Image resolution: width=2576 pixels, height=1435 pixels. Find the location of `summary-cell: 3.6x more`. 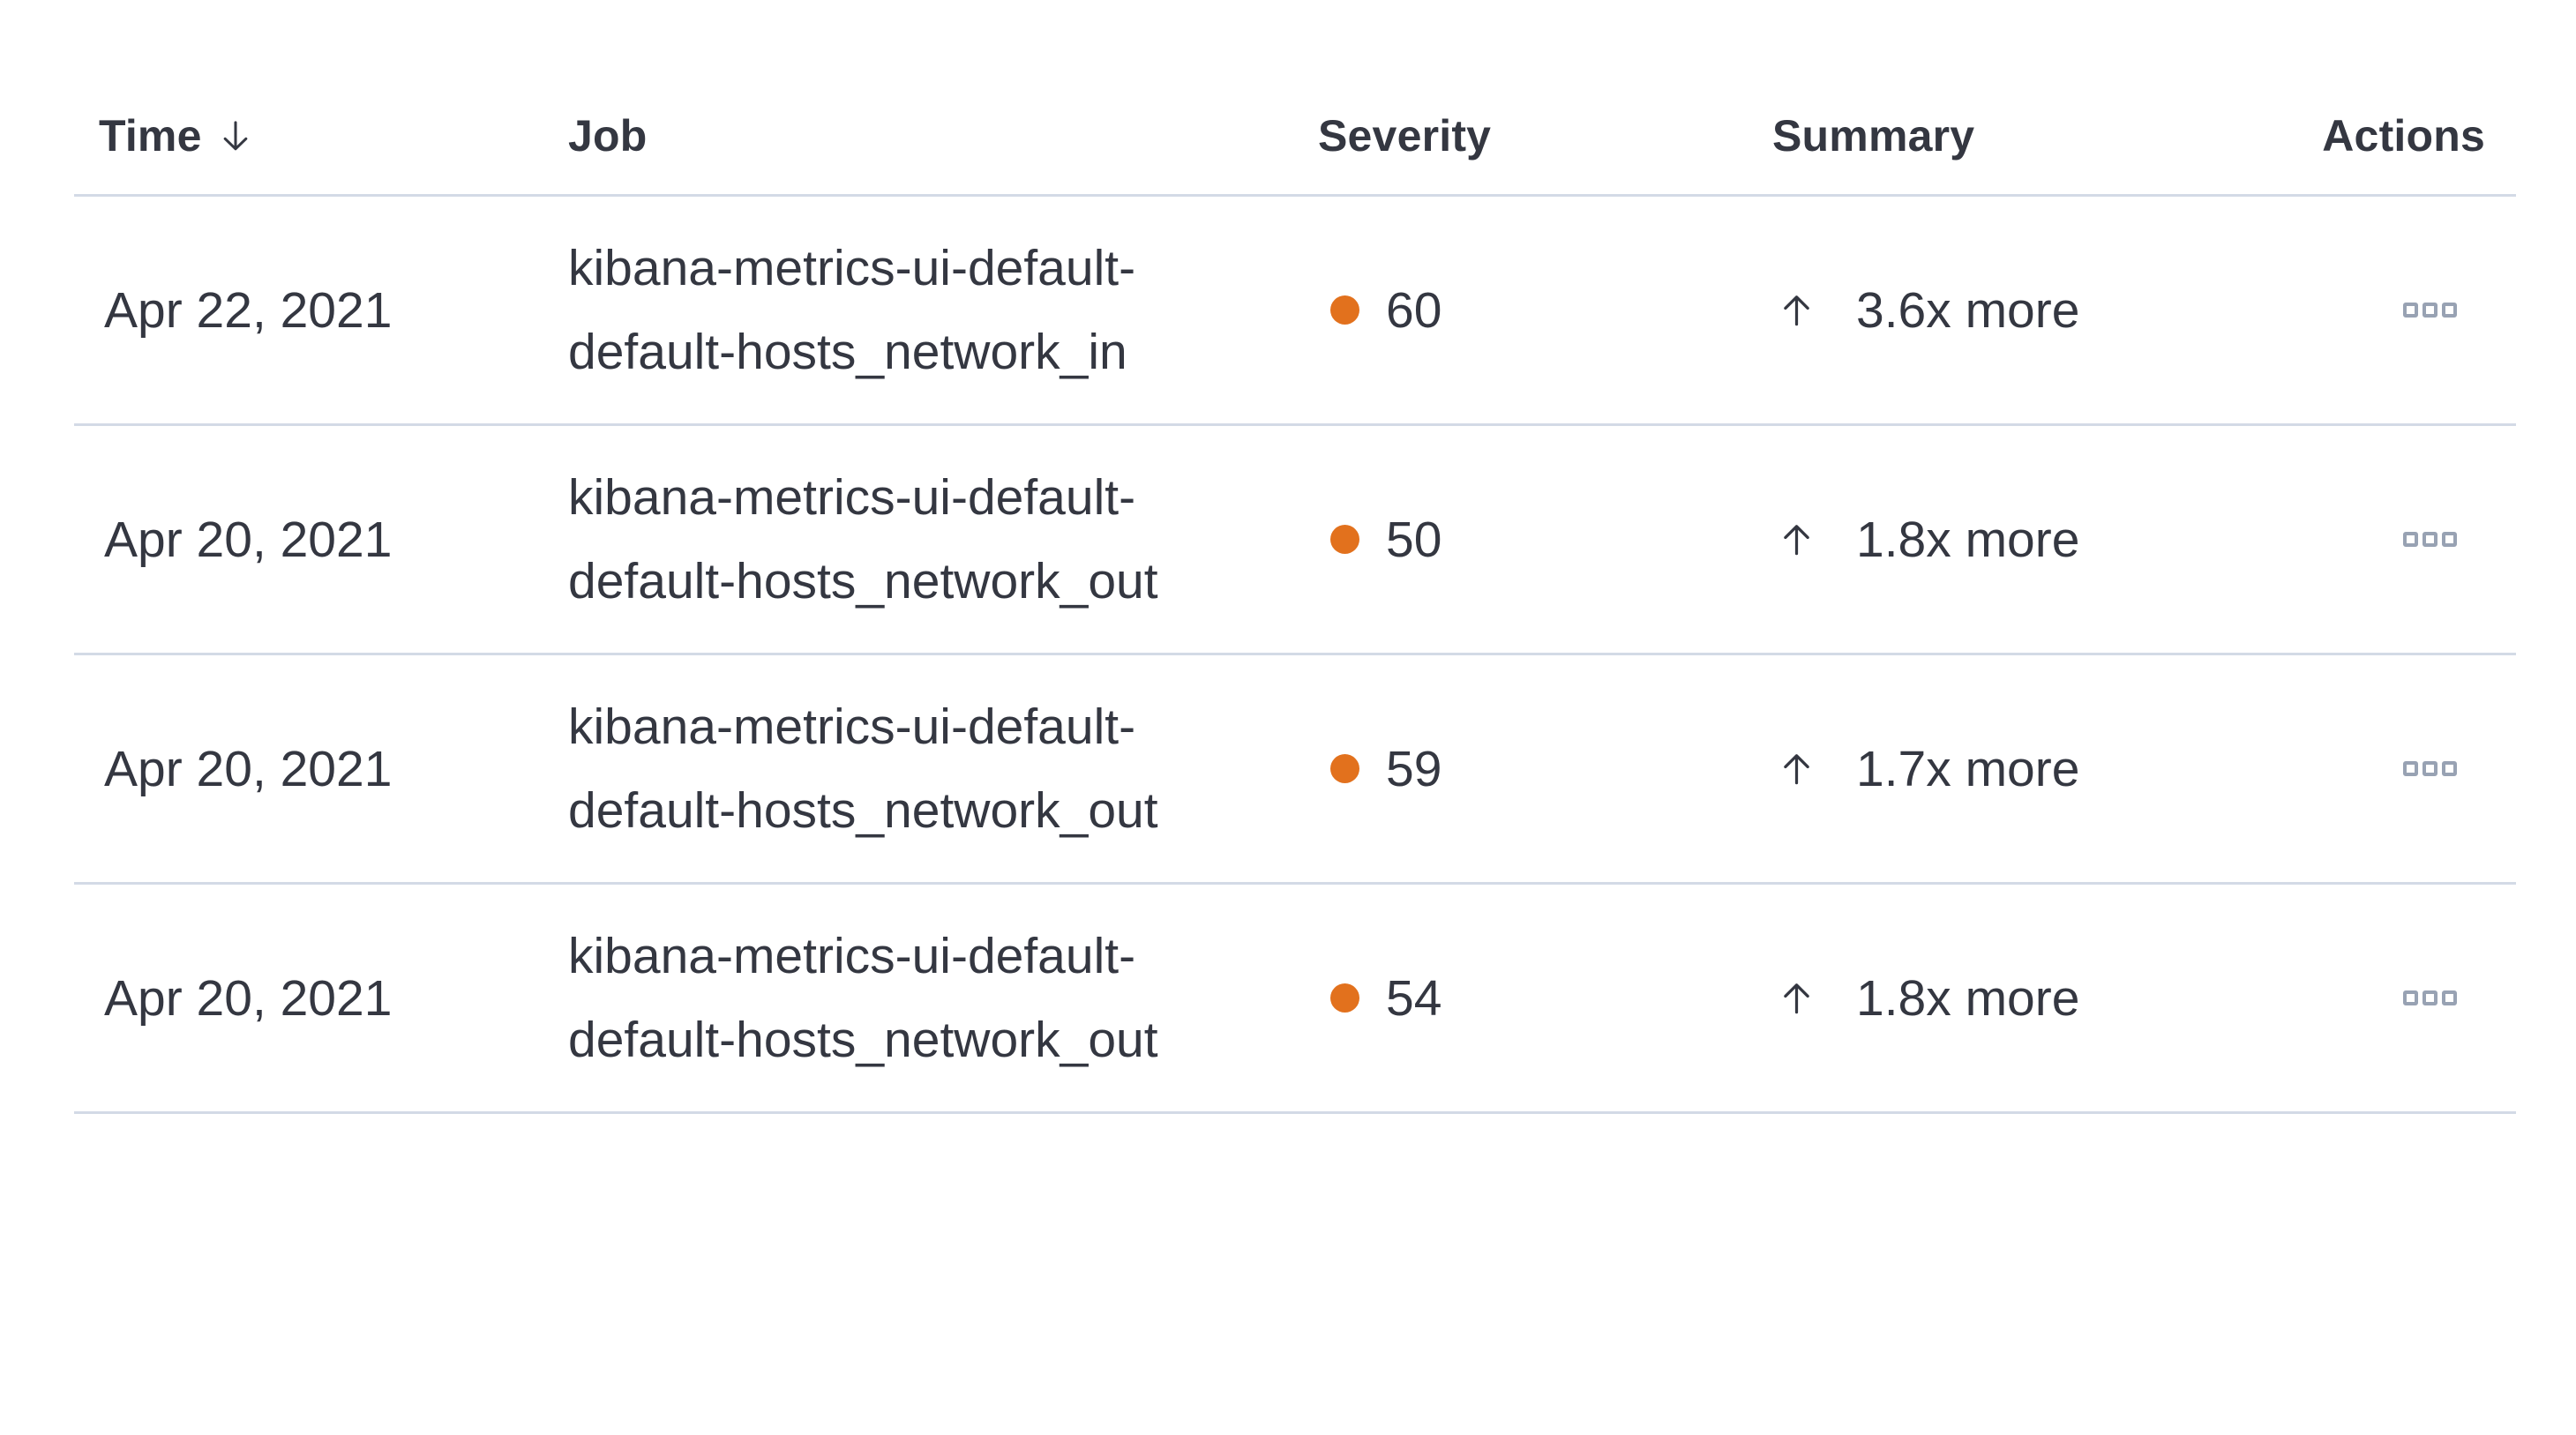

summary-cell: 3.6x more is located at coordinates (2047, 311).